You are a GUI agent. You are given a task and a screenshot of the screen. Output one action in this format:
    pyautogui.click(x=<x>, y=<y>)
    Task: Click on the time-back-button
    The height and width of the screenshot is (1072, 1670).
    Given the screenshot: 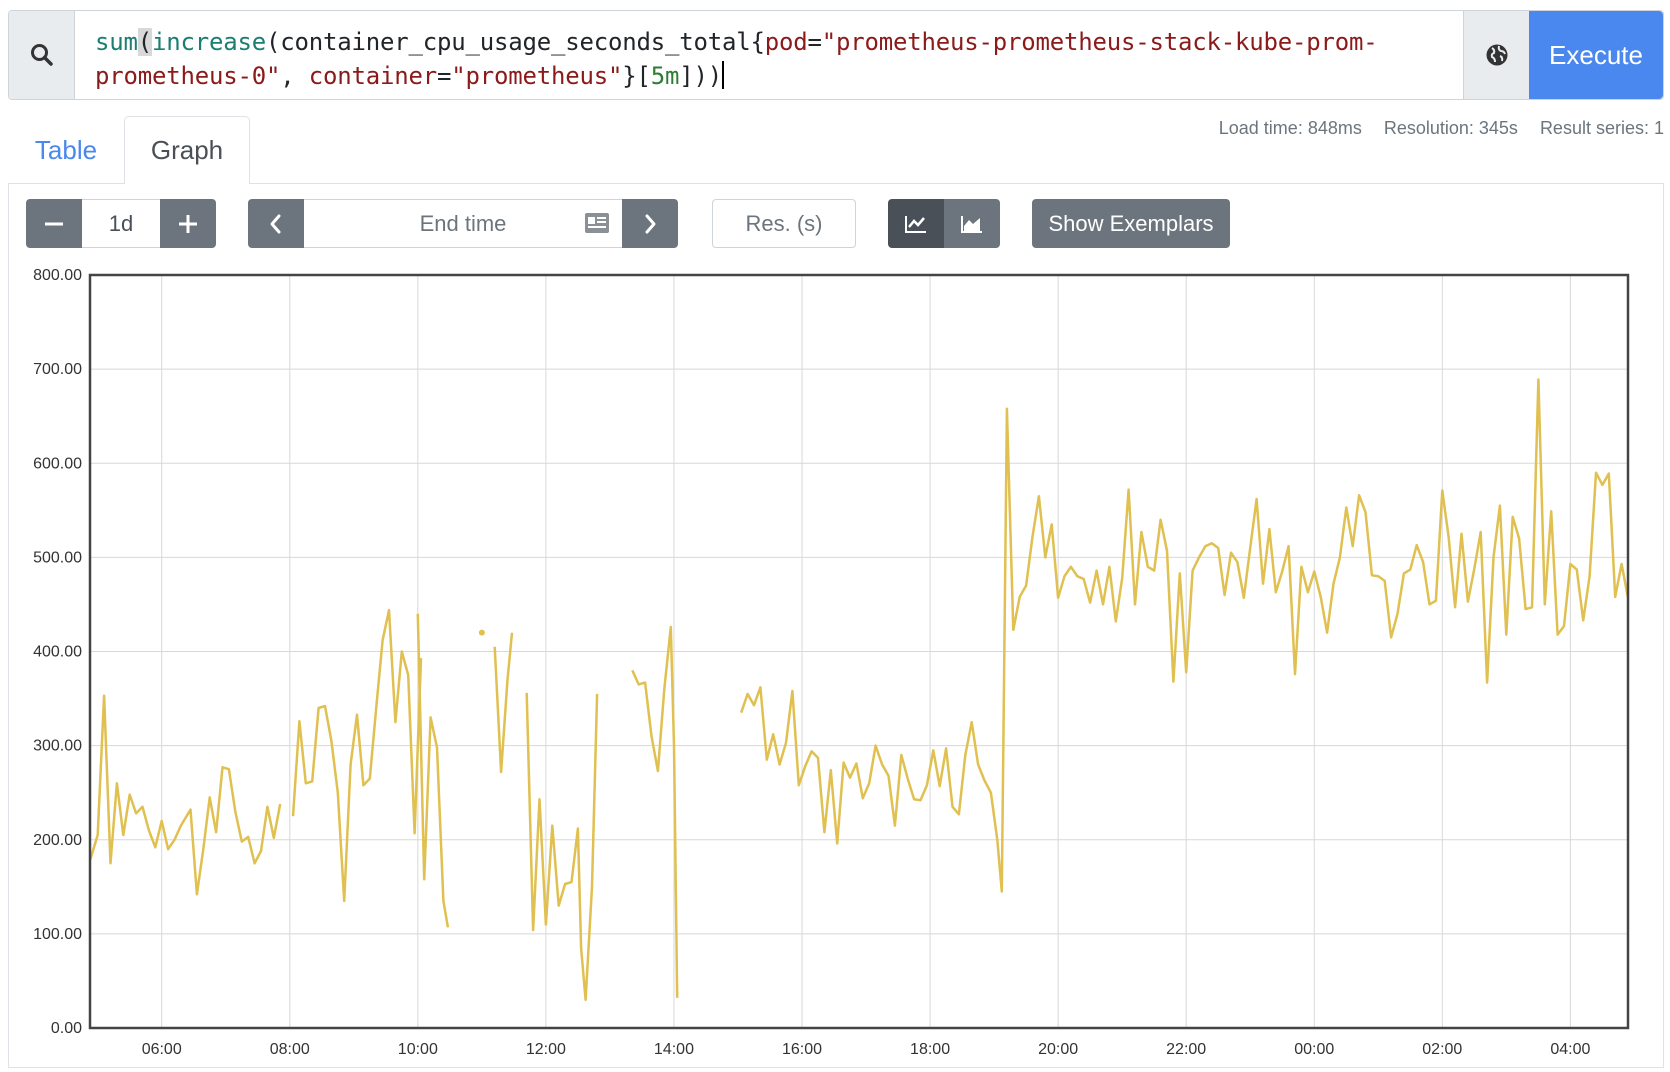 What is the action you would take?
    pyautogui.click(x=276, y=223)
    